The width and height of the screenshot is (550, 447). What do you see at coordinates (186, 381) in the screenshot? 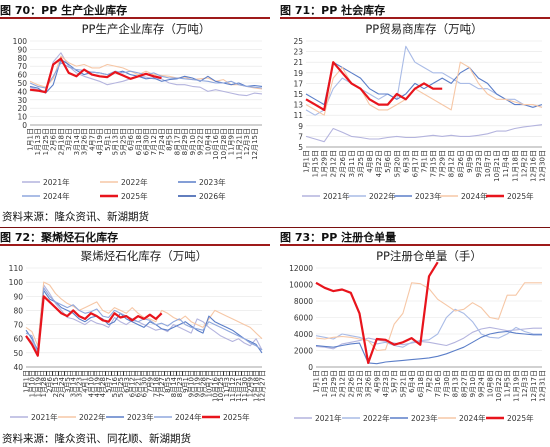
I see `x-tick-label: 9月1日` at bounding box center [186, 381].